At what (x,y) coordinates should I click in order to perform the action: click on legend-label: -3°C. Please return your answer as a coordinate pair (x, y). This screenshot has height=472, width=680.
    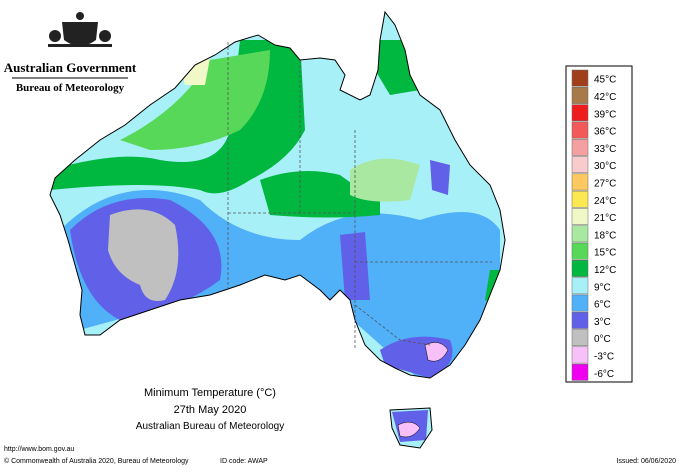
    Looking at the image, I should click on (604, 356).